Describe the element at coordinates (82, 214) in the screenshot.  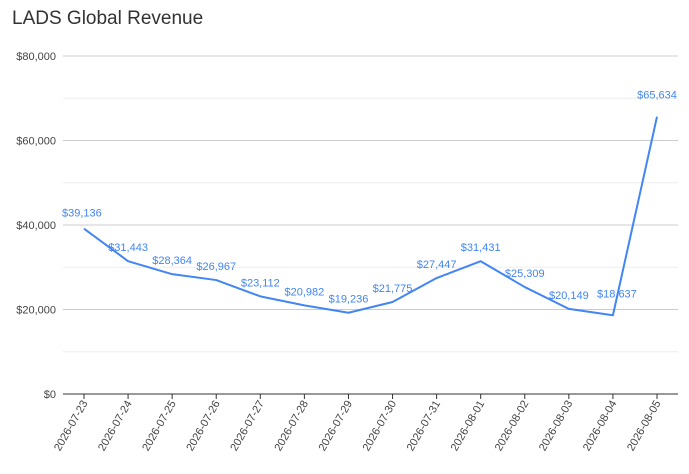
I see `data-label: $39,136` at that location.